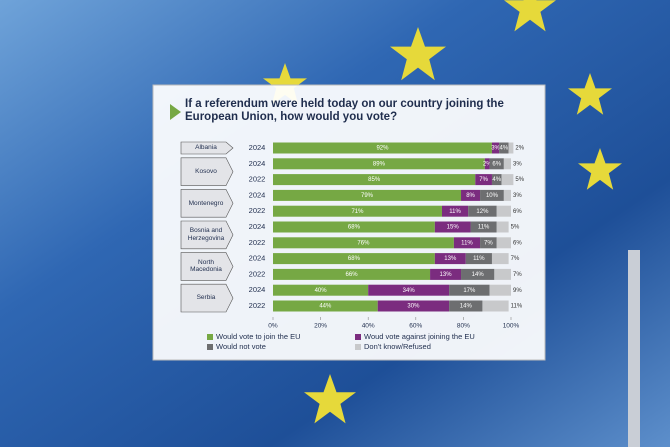  Describe the element at coordinates (463, 326) in the screenshot. I see `x-tick-label: 80%` at that location.